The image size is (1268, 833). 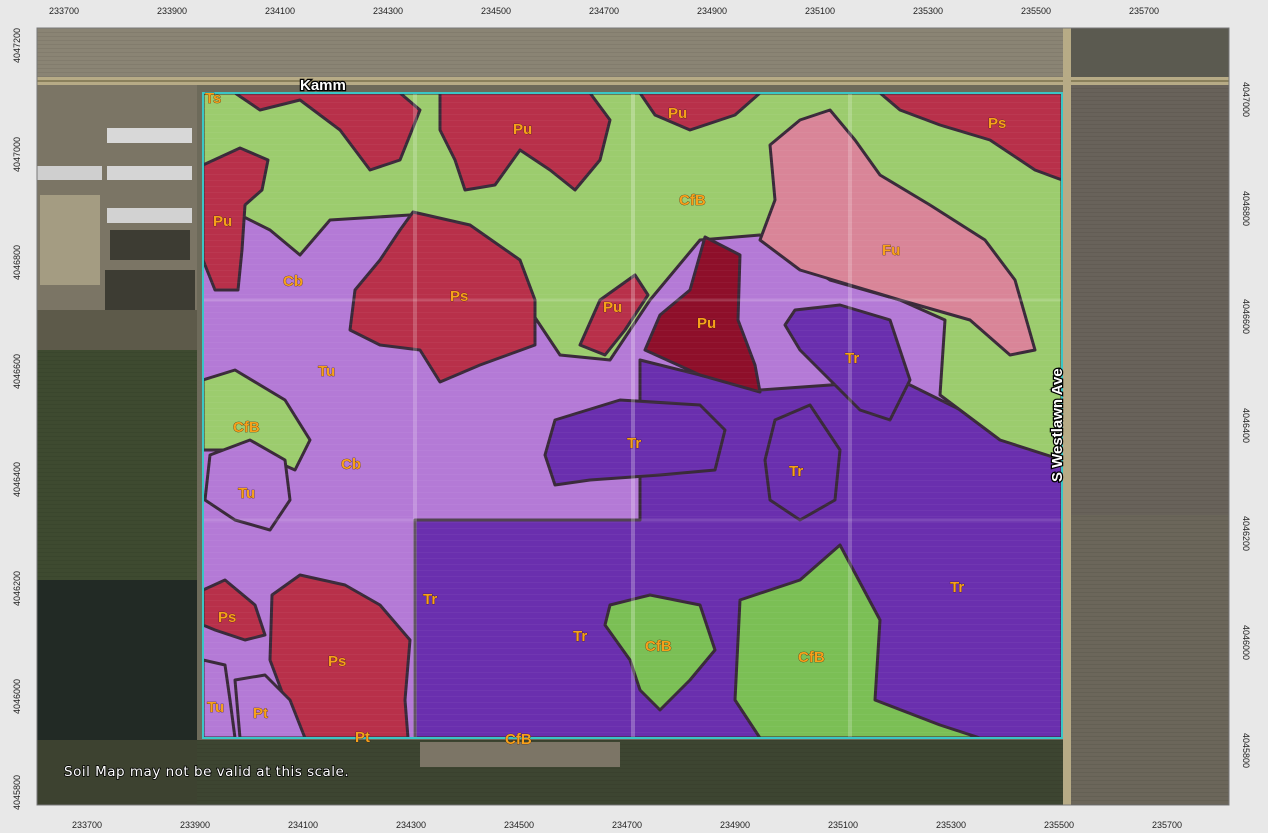 I want to click on road-label-westlawn: S Westlawn Ave, so click(x=1057, y=425).